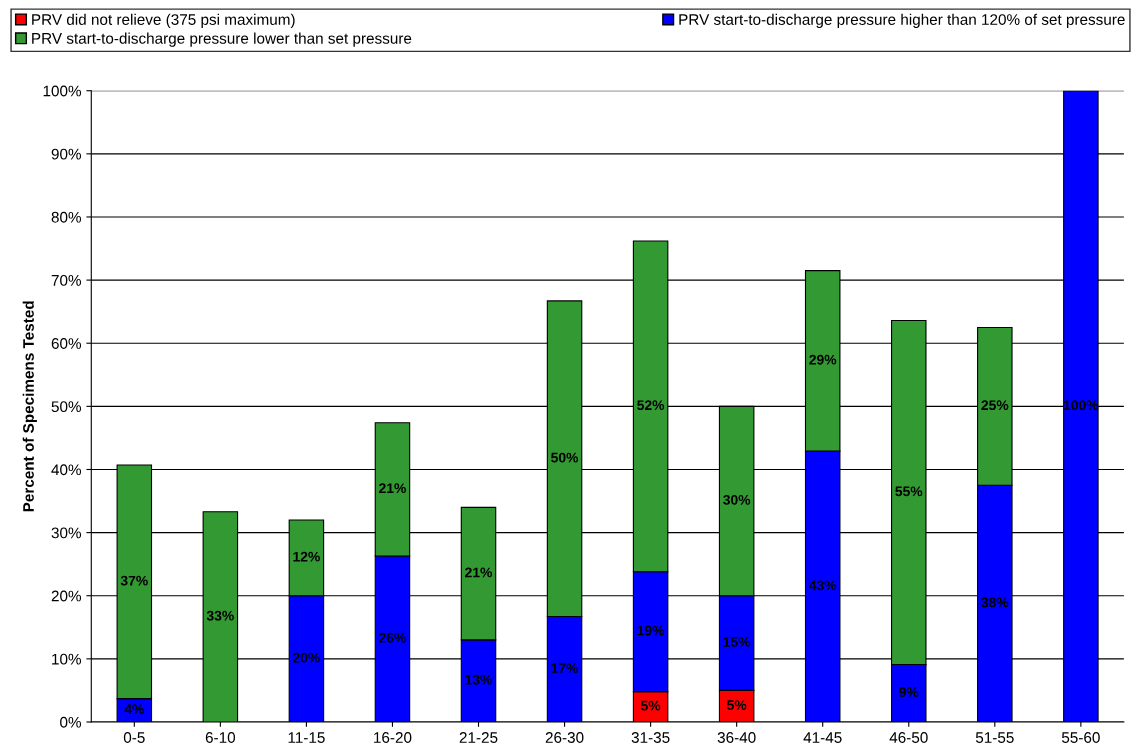 The width and height of the screenshot is (1141, 756). What do you see at coordinates (134, 580) in the screenshot?
I see `data-label: 37%` at bounding box center [134, 580].